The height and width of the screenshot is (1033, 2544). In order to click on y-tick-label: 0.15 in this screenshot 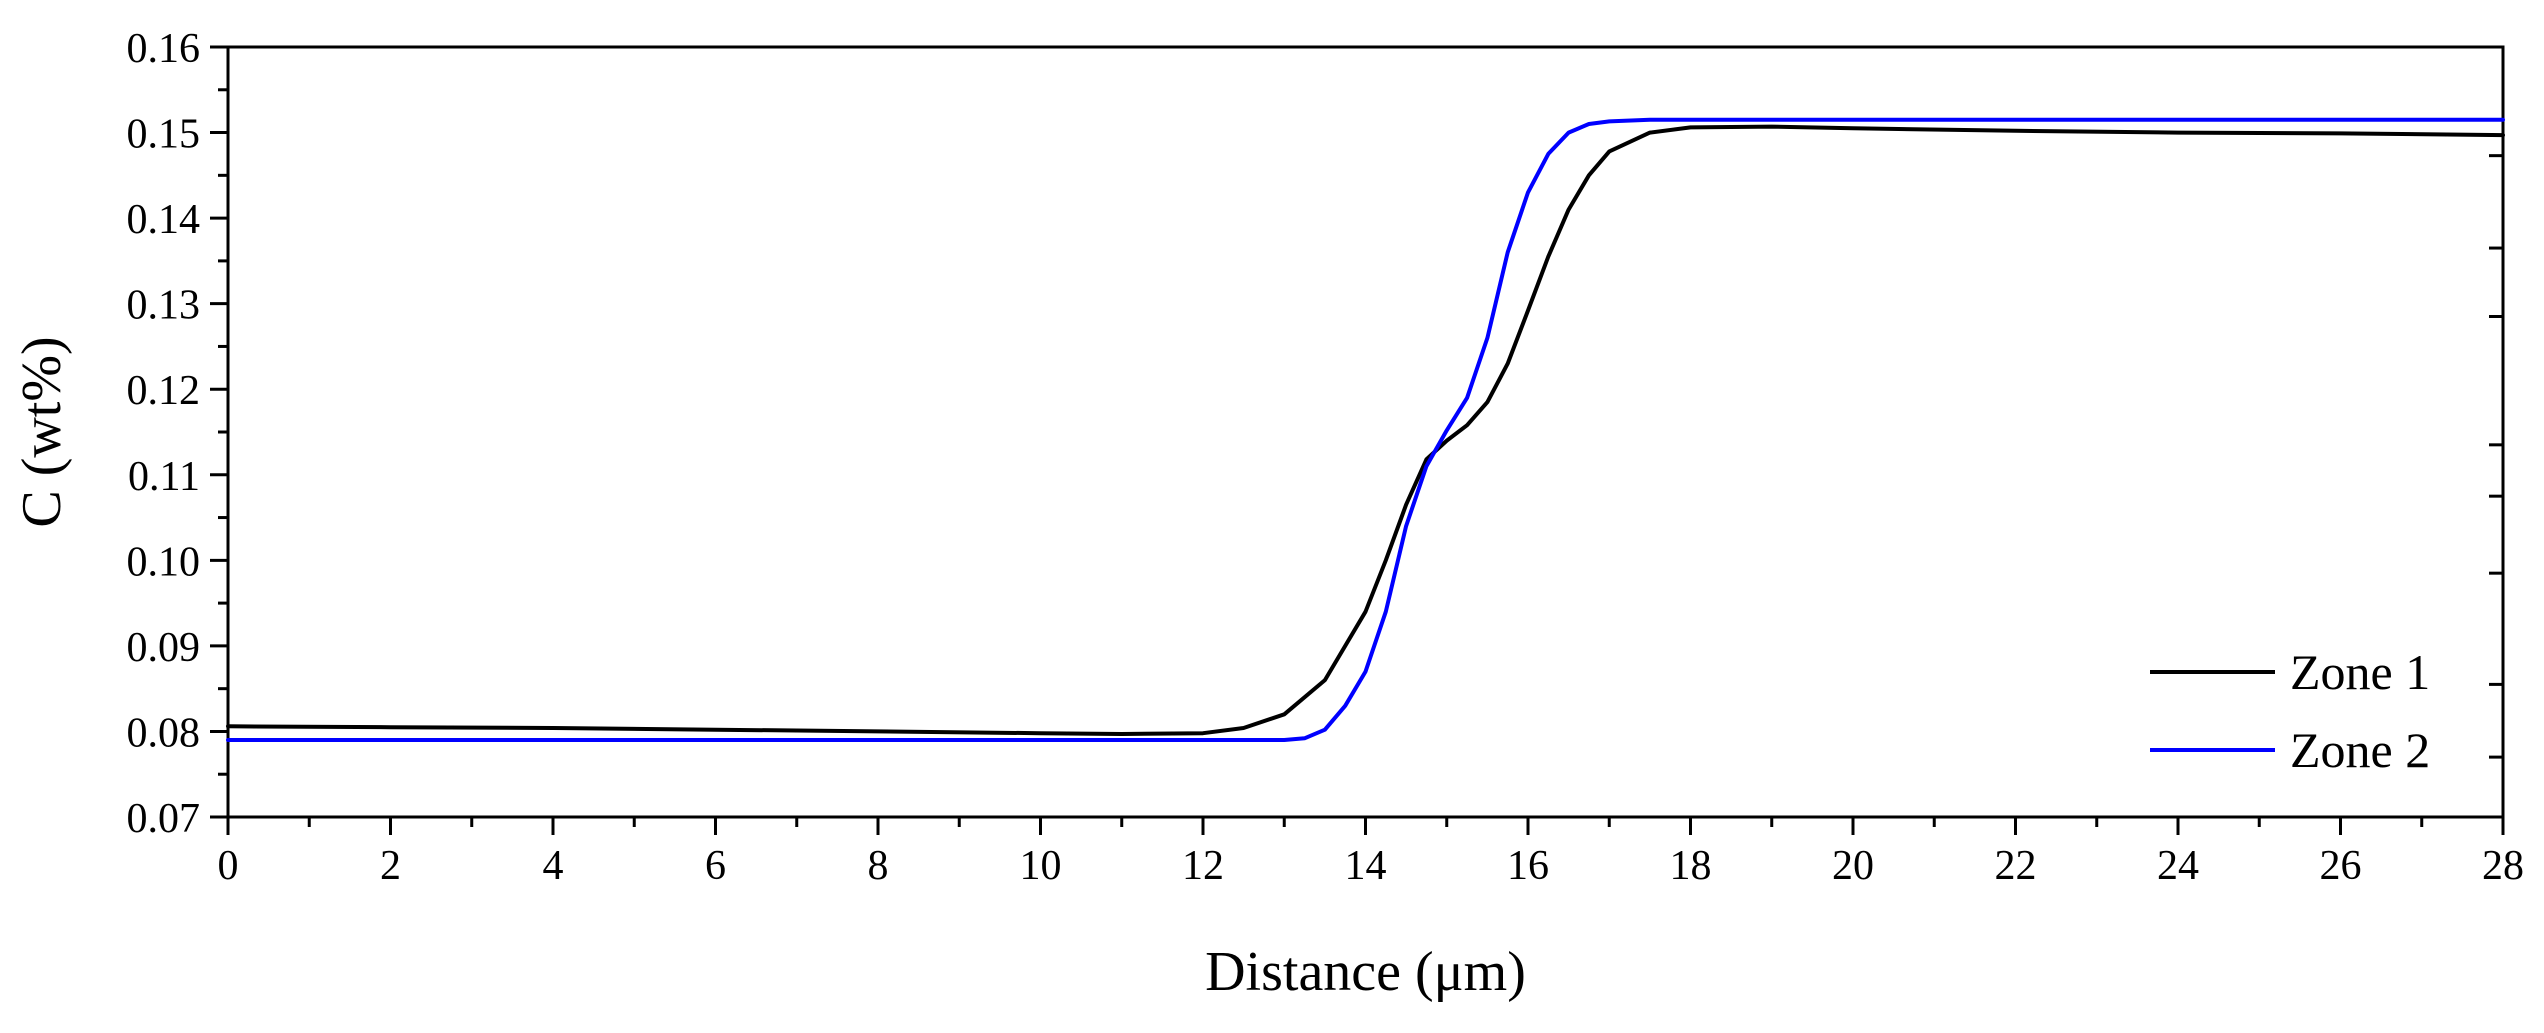, I will do `click(164, 135)`.